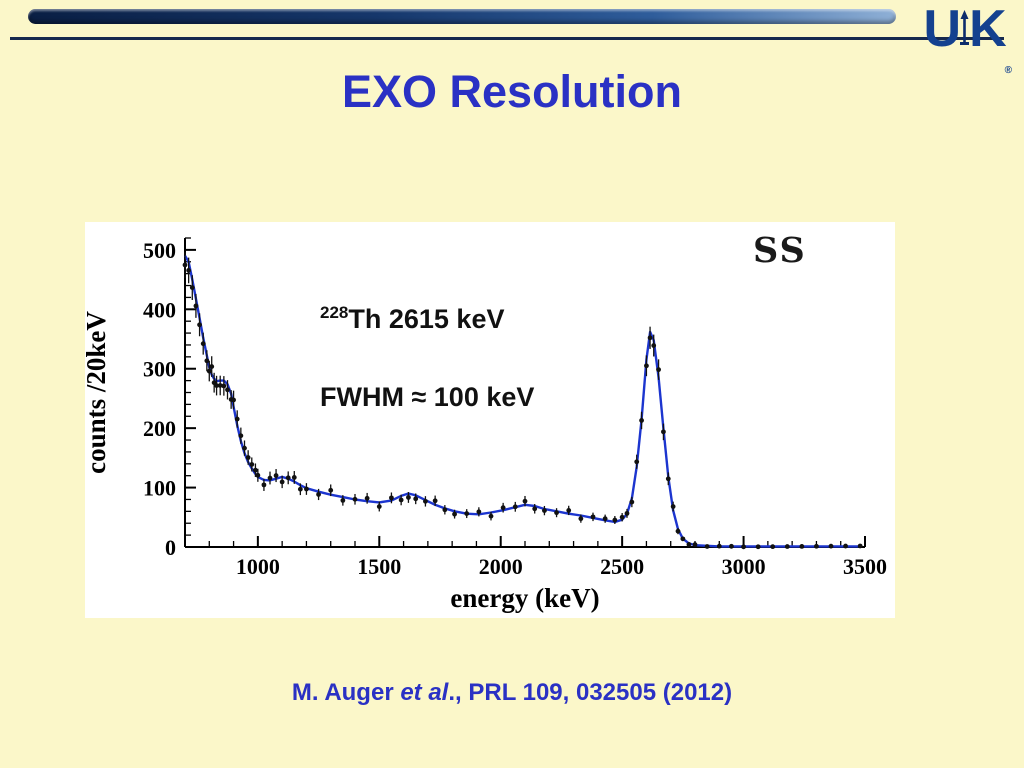  What do you see at coordinates (965, 27) in the screenshot?
I see `lamp-icon` at bounding box center [965, 27].